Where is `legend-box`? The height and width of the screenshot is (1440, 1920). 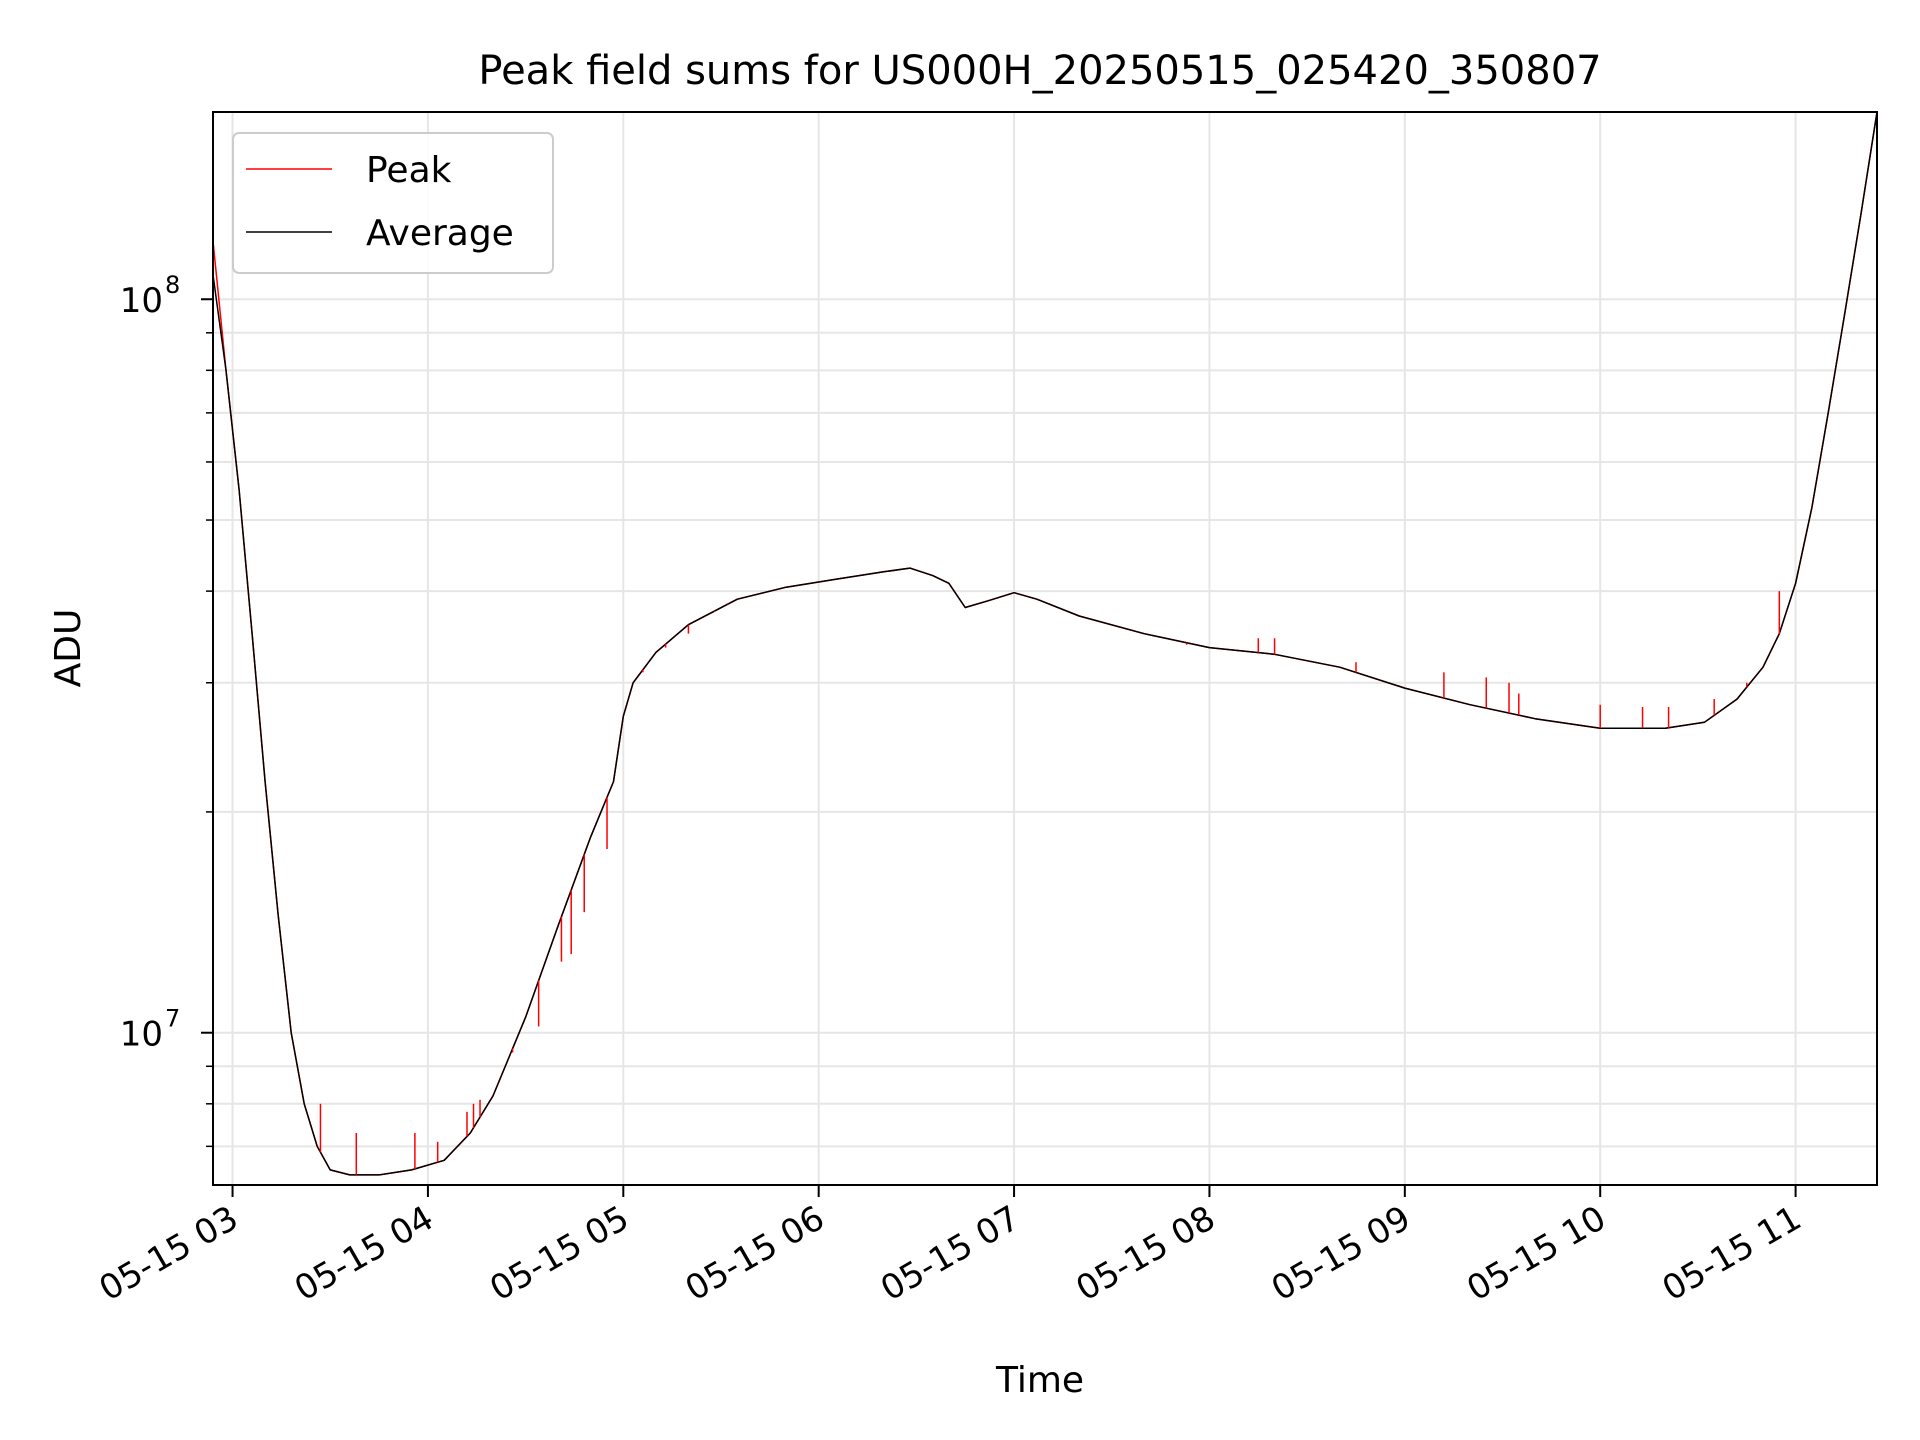
legend-box is located at coordinates (393, 203).